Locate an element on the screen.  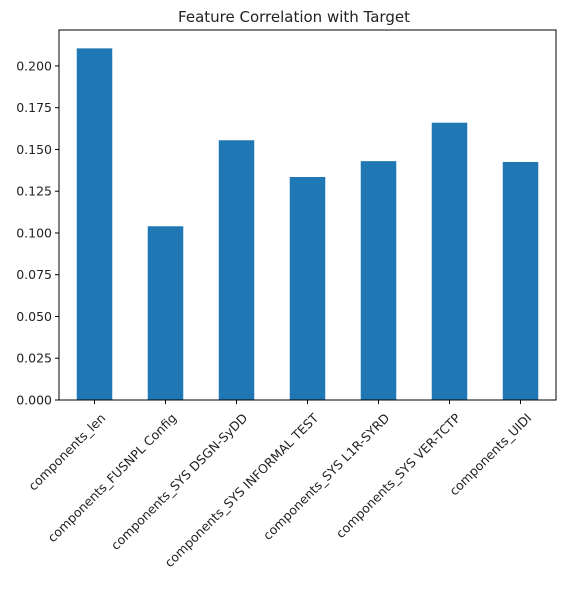
x-tick-label: components_SYS DSGN-SyDD is located at coordinates (179, 481).